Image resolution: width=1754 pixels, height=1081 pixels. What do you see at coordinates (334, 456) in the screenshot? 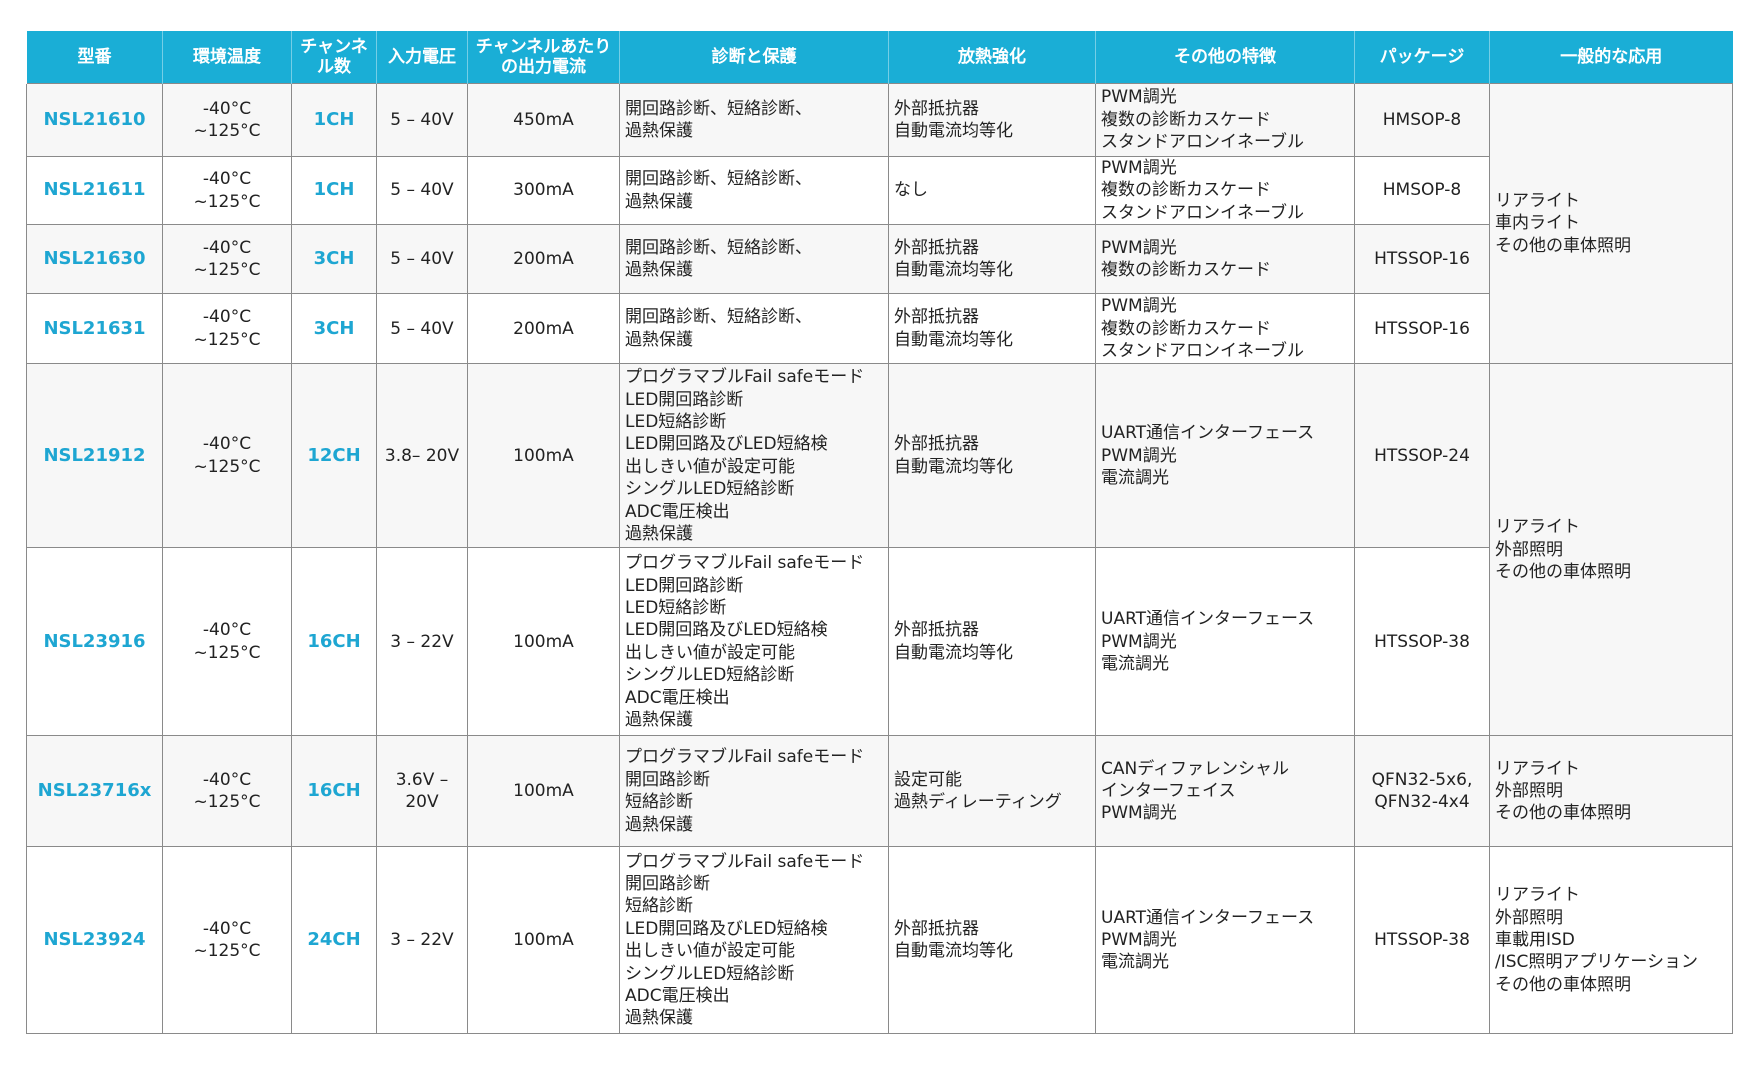
I see `cell-ch: 12CH` at bounding box center [334, 456].